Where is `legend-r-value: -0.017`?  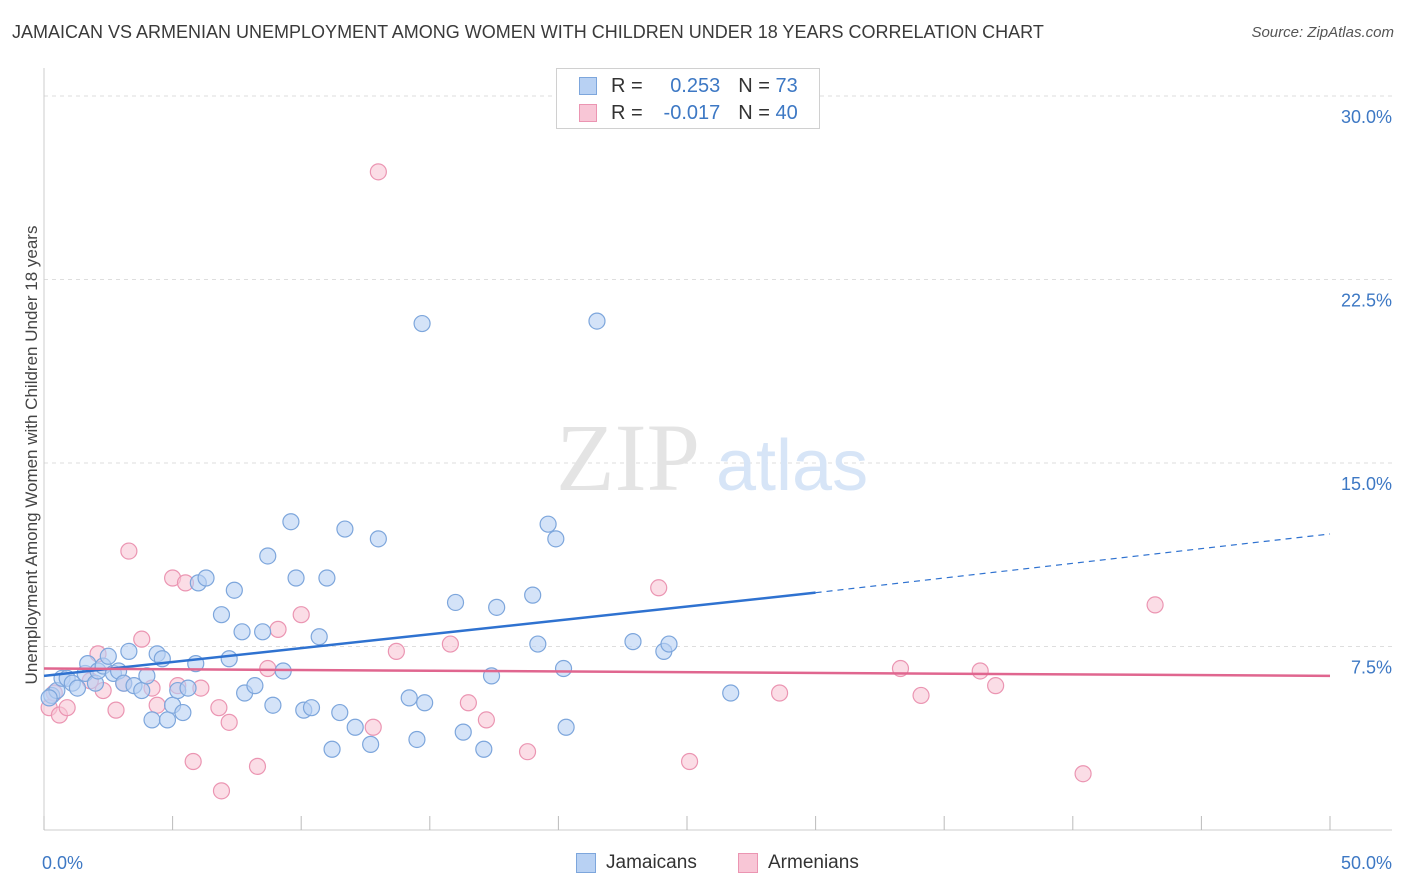
legend-r-value: -0.017 is located at coordinates (692, 112).